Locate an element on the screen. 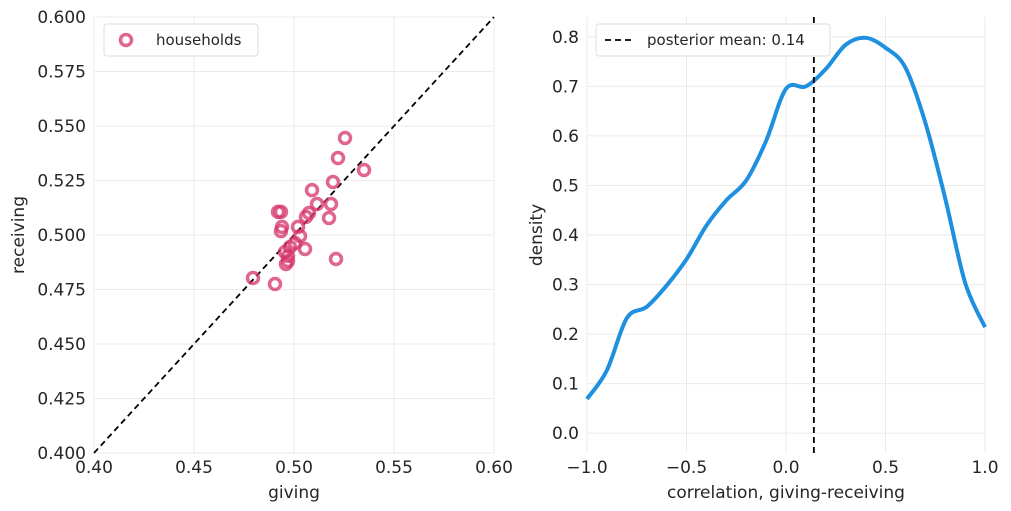 Image resolution: width=1011 pixels, height=511 pixels. x-tick-label: 0.0 is located at coordinates (785, 468).